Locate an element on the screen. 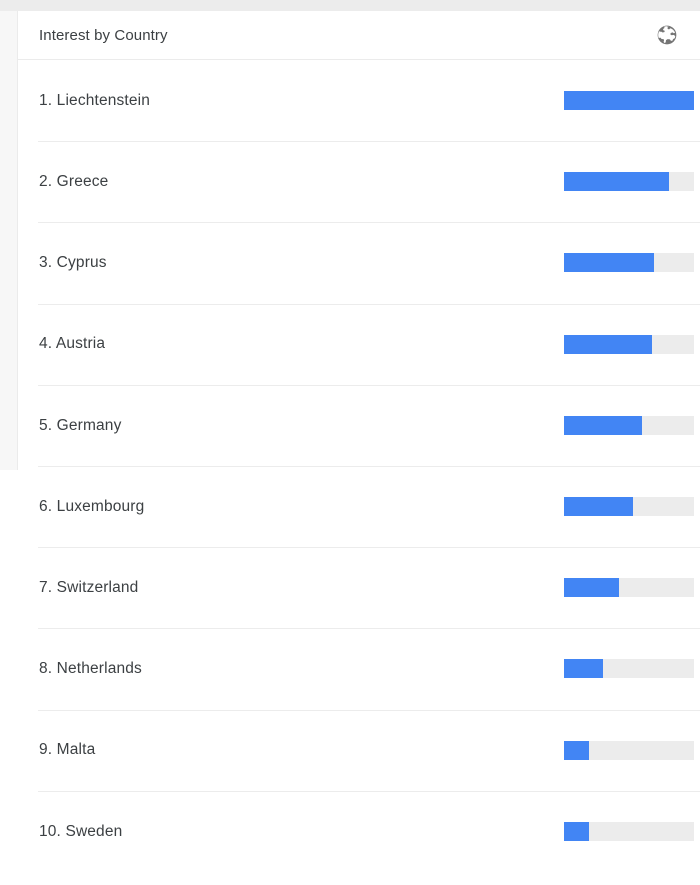 The width and height of the screenshot is (700, 885). list-item: 10. Sweden is located at coordinates (359, 831).